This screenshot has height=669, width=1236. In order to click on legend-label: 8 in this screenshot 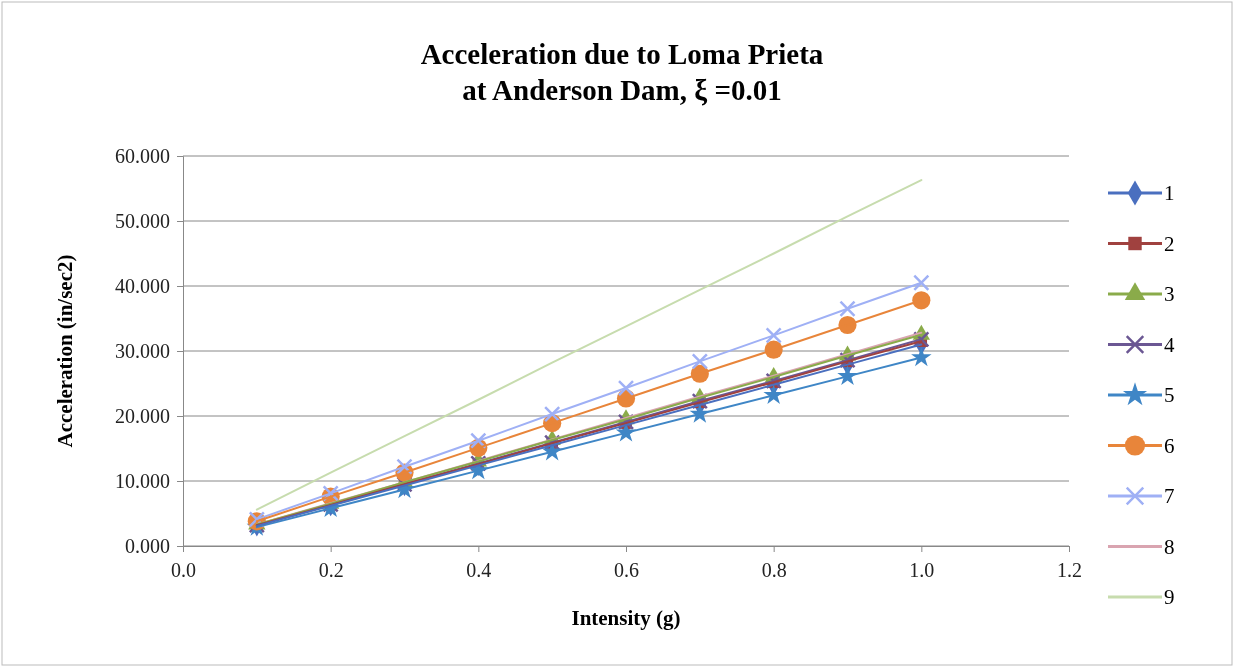, I will do `click(1169, 546)`.